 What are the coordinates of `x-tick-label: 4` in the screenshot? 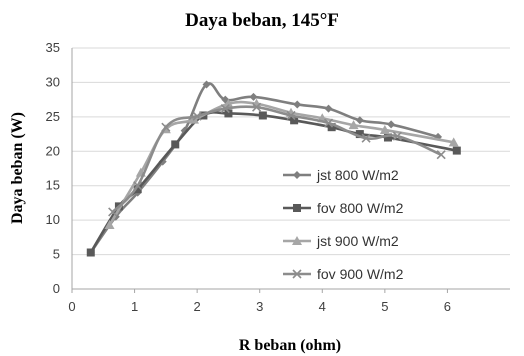 It's located at (322, 306).